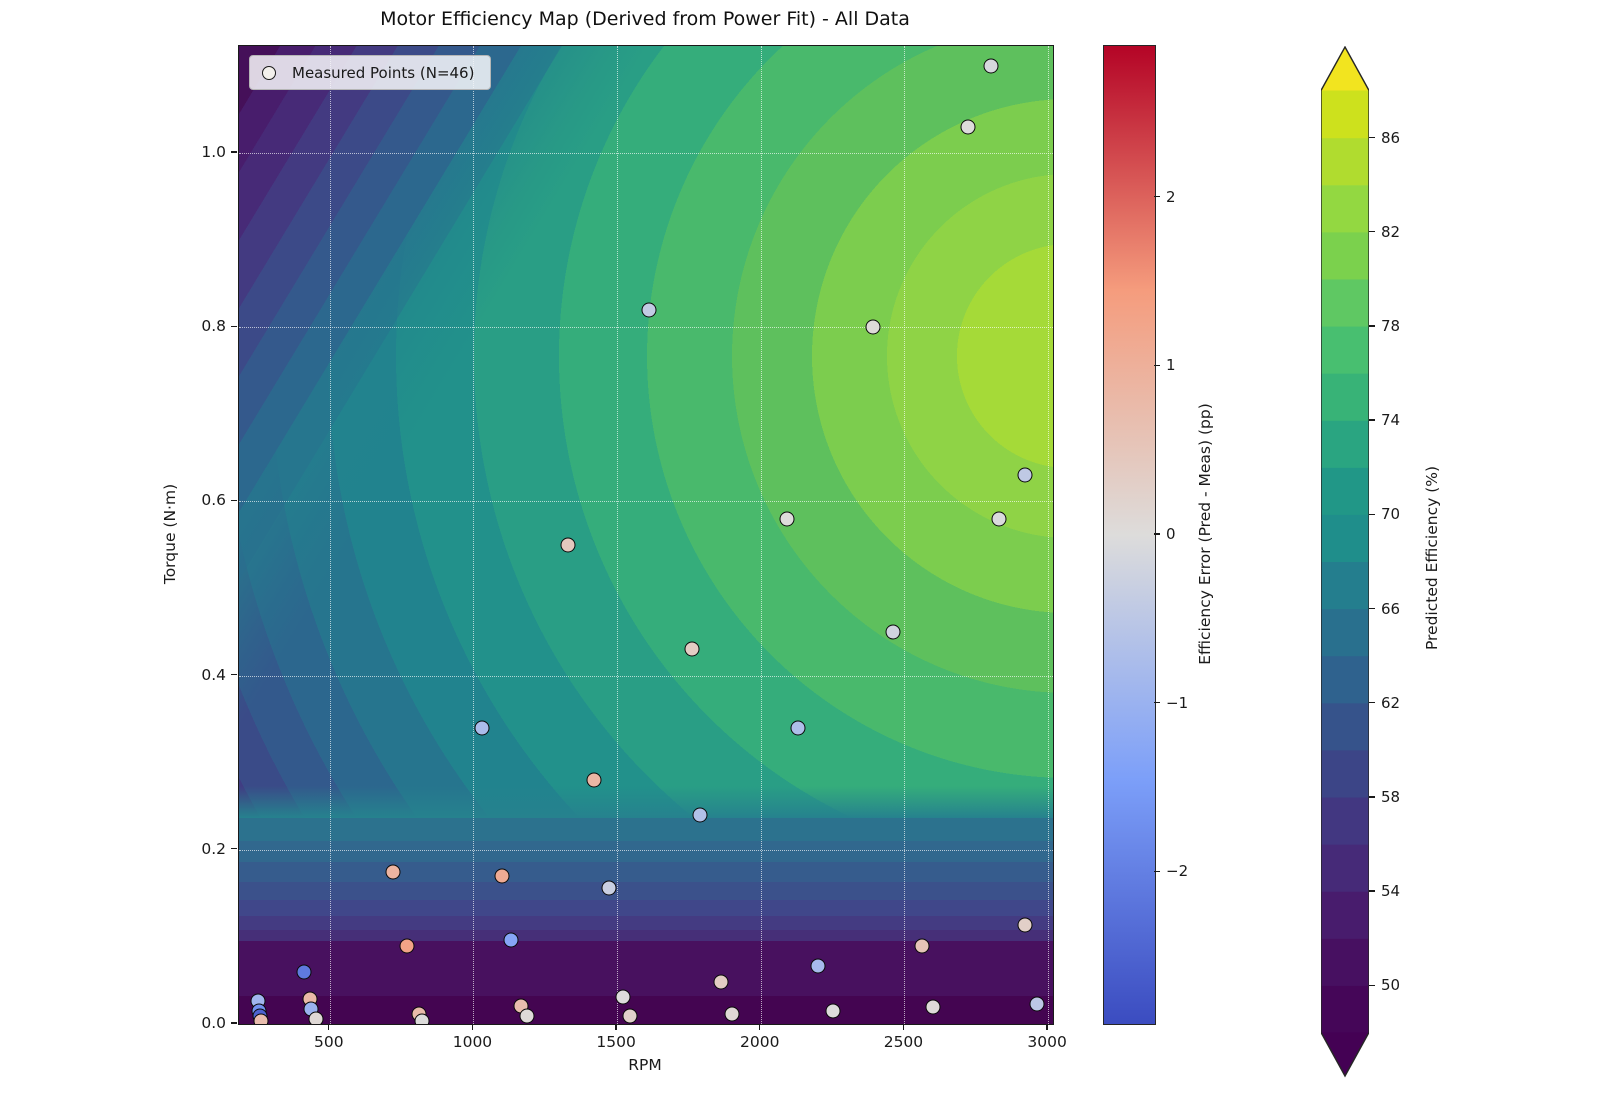  What do you see at coordinates (170, 534) in the screenshot?
I see `y-axis-label: Torque (N·m)` at bounding box center [170, 534].